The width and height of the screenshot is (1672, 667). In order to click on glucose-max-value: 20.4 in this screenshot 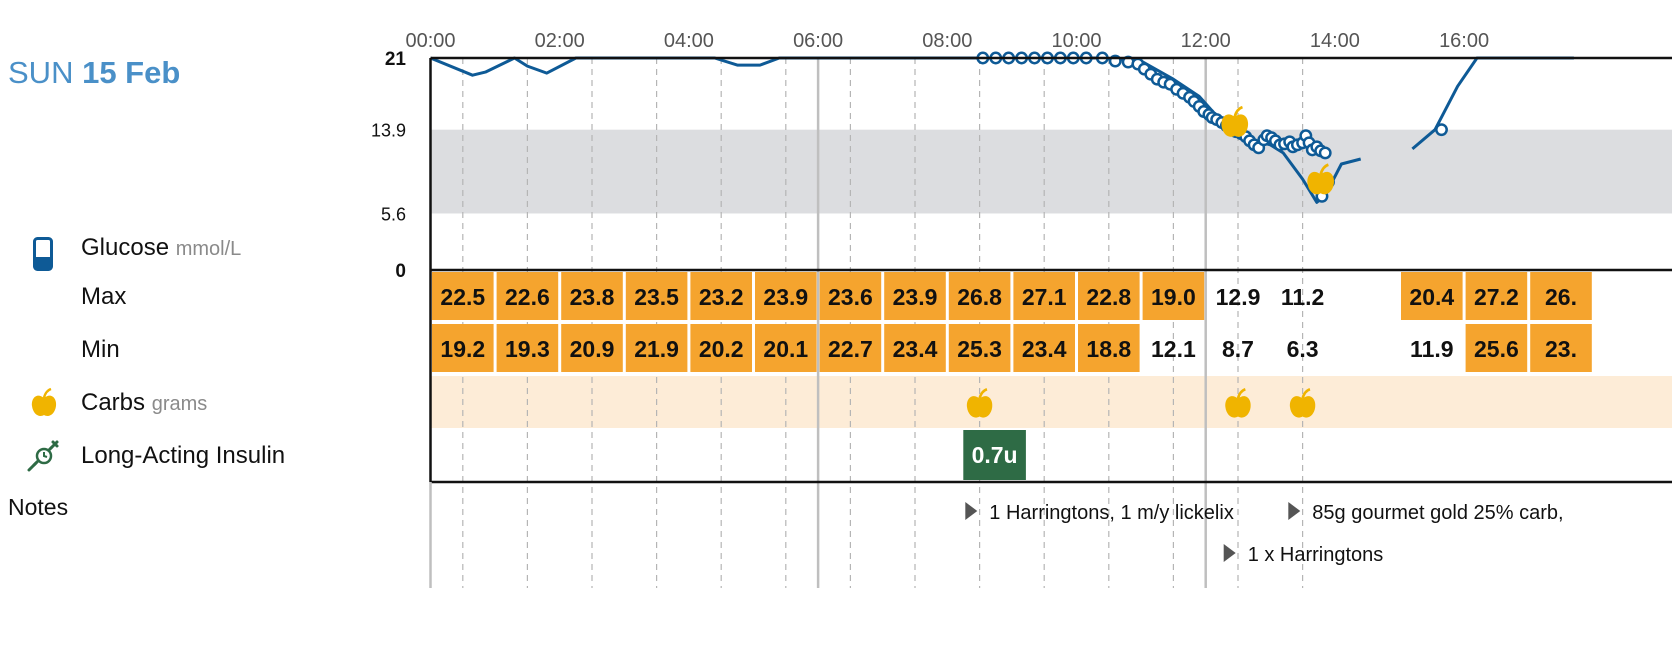, I will do `click(1431, 297)`.